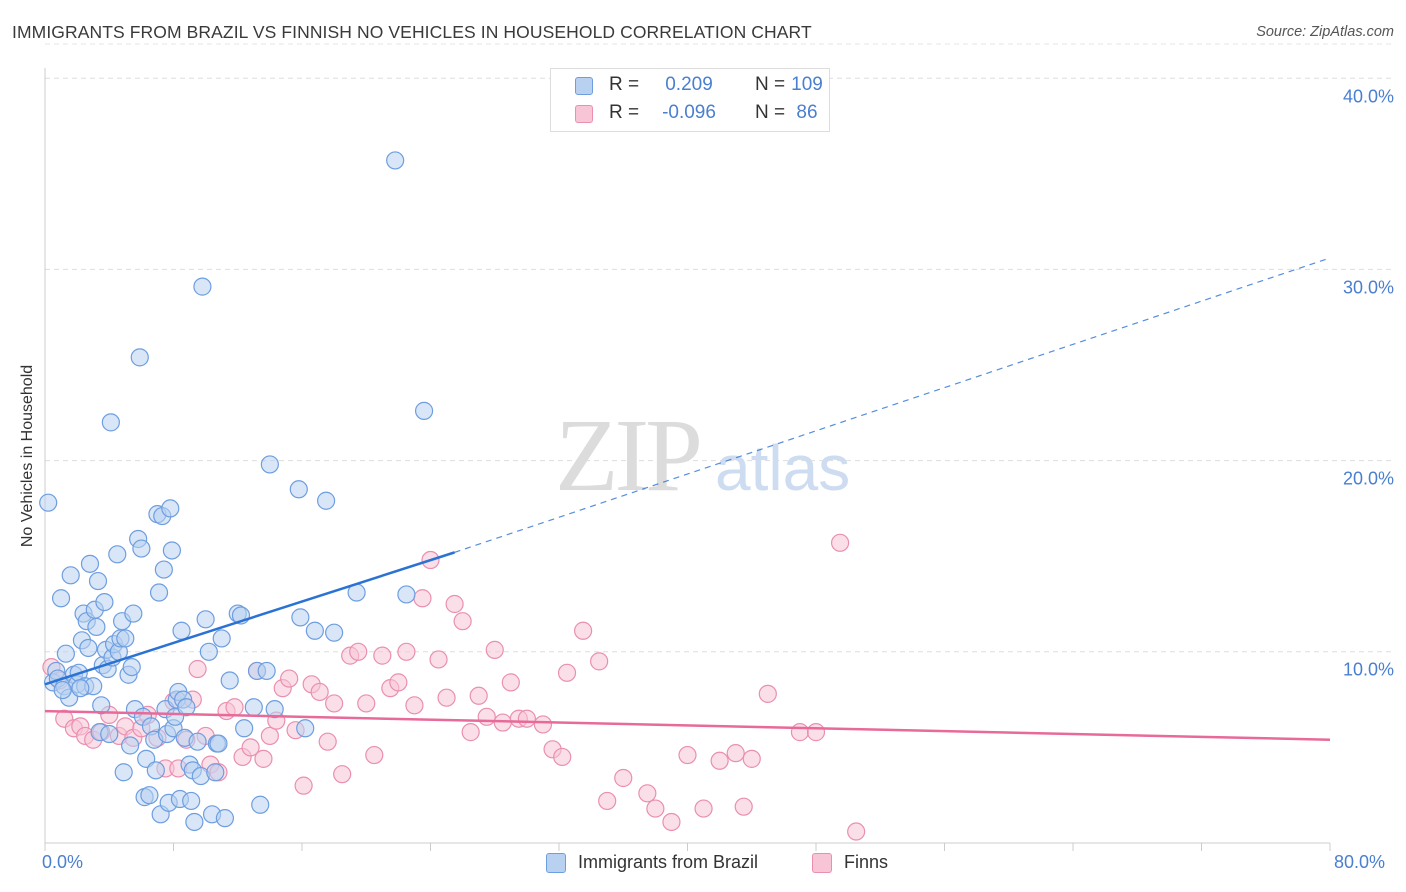 The image size is (1406, 892). What do you see at coordinates (689, 112) in the screenshot?
I see `legend-r-value: -0.096` at bounding box center [689, 112].